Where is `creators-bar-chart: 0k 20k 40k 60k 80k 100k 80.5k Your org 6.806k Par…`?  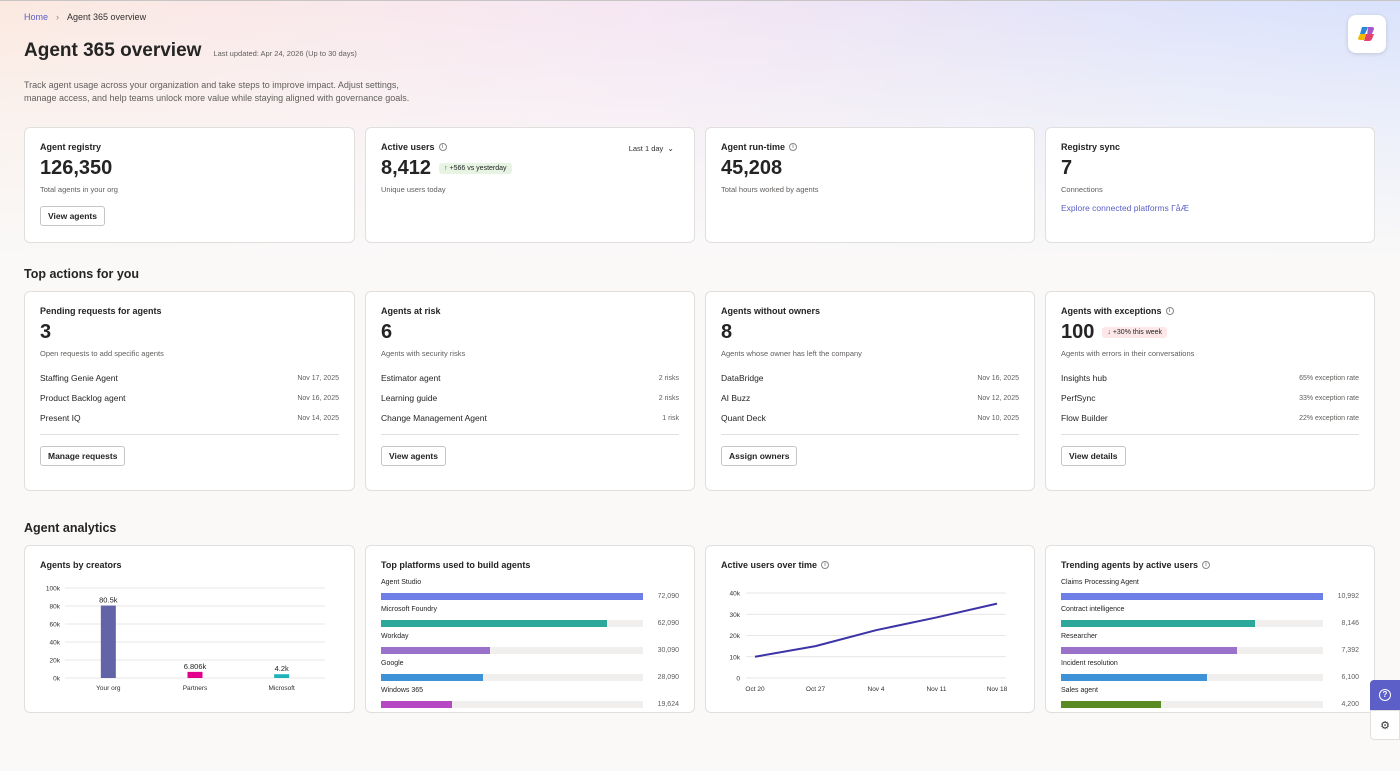
creators-bar-chart: 0k 20k 40k 60k 80k 100k 80.5k Your org 6.806k Par… is located at coordinates (185, 639).